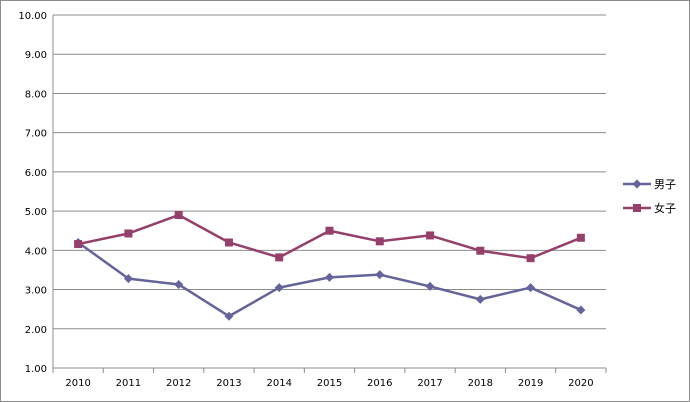 The image size is (690, 402). What do you see at coordinates (32, 16) in the screenshot?
I see `y-tick-label: 10.00` at bounding box center [32, 16].